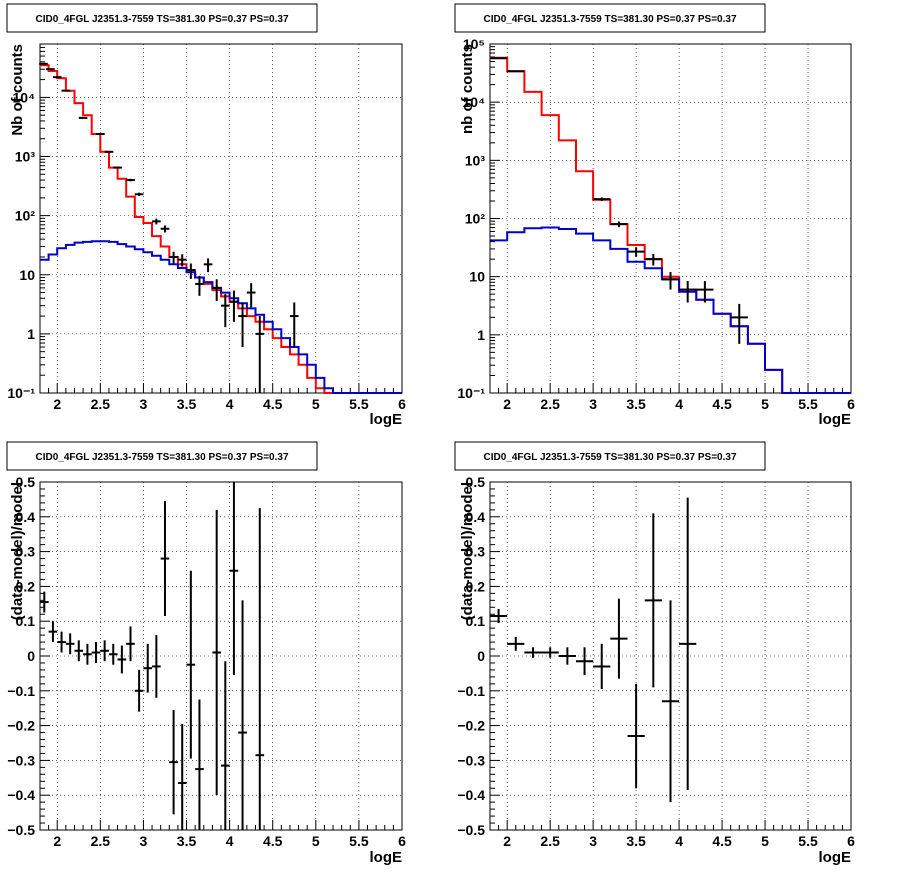 The width and height of the screenshot is (898, 875). What do you see at coordinates (169, 227) in the screenshot?
I see `data-points` at bounding box center [169, 227].